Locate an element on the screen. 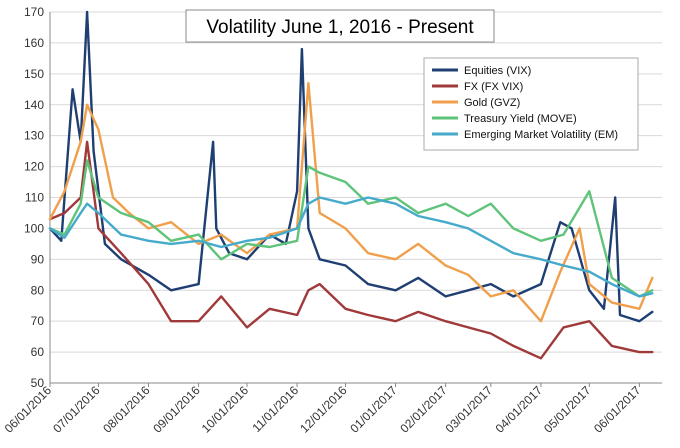 The width and height of the screenshot is (680, 448). chart-title-box: Volatility June 1, 2016 - Present is located at coordinates (340, 26).